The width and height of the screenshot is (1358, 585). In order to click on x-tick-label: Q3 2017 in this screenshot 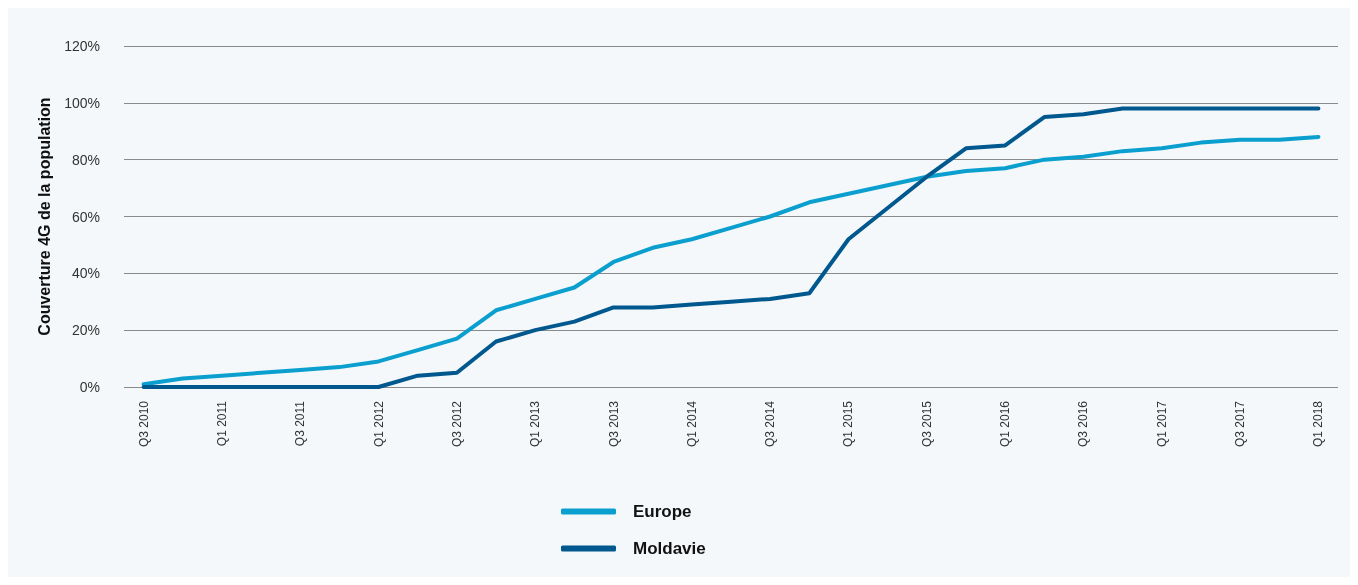, I will do `click(1240, 424)`.